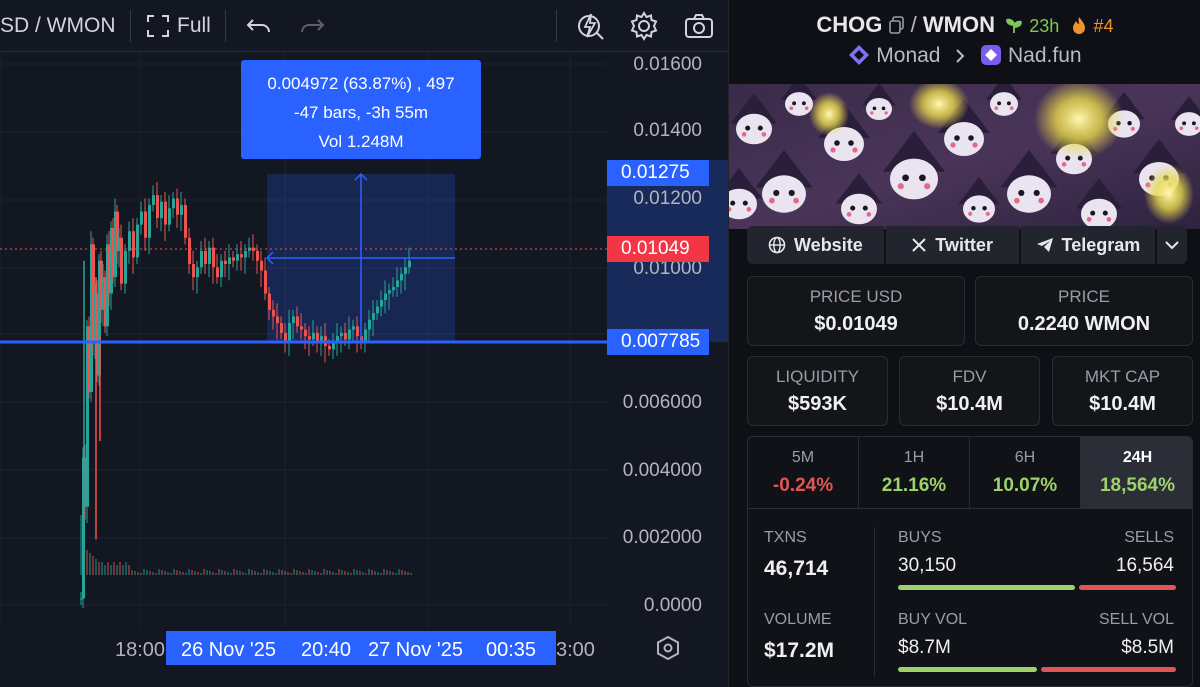  What do you see at coordinates (668, 648) in the screenshot?
I see `chart-settings-icon` at bounding box center [668, 648].